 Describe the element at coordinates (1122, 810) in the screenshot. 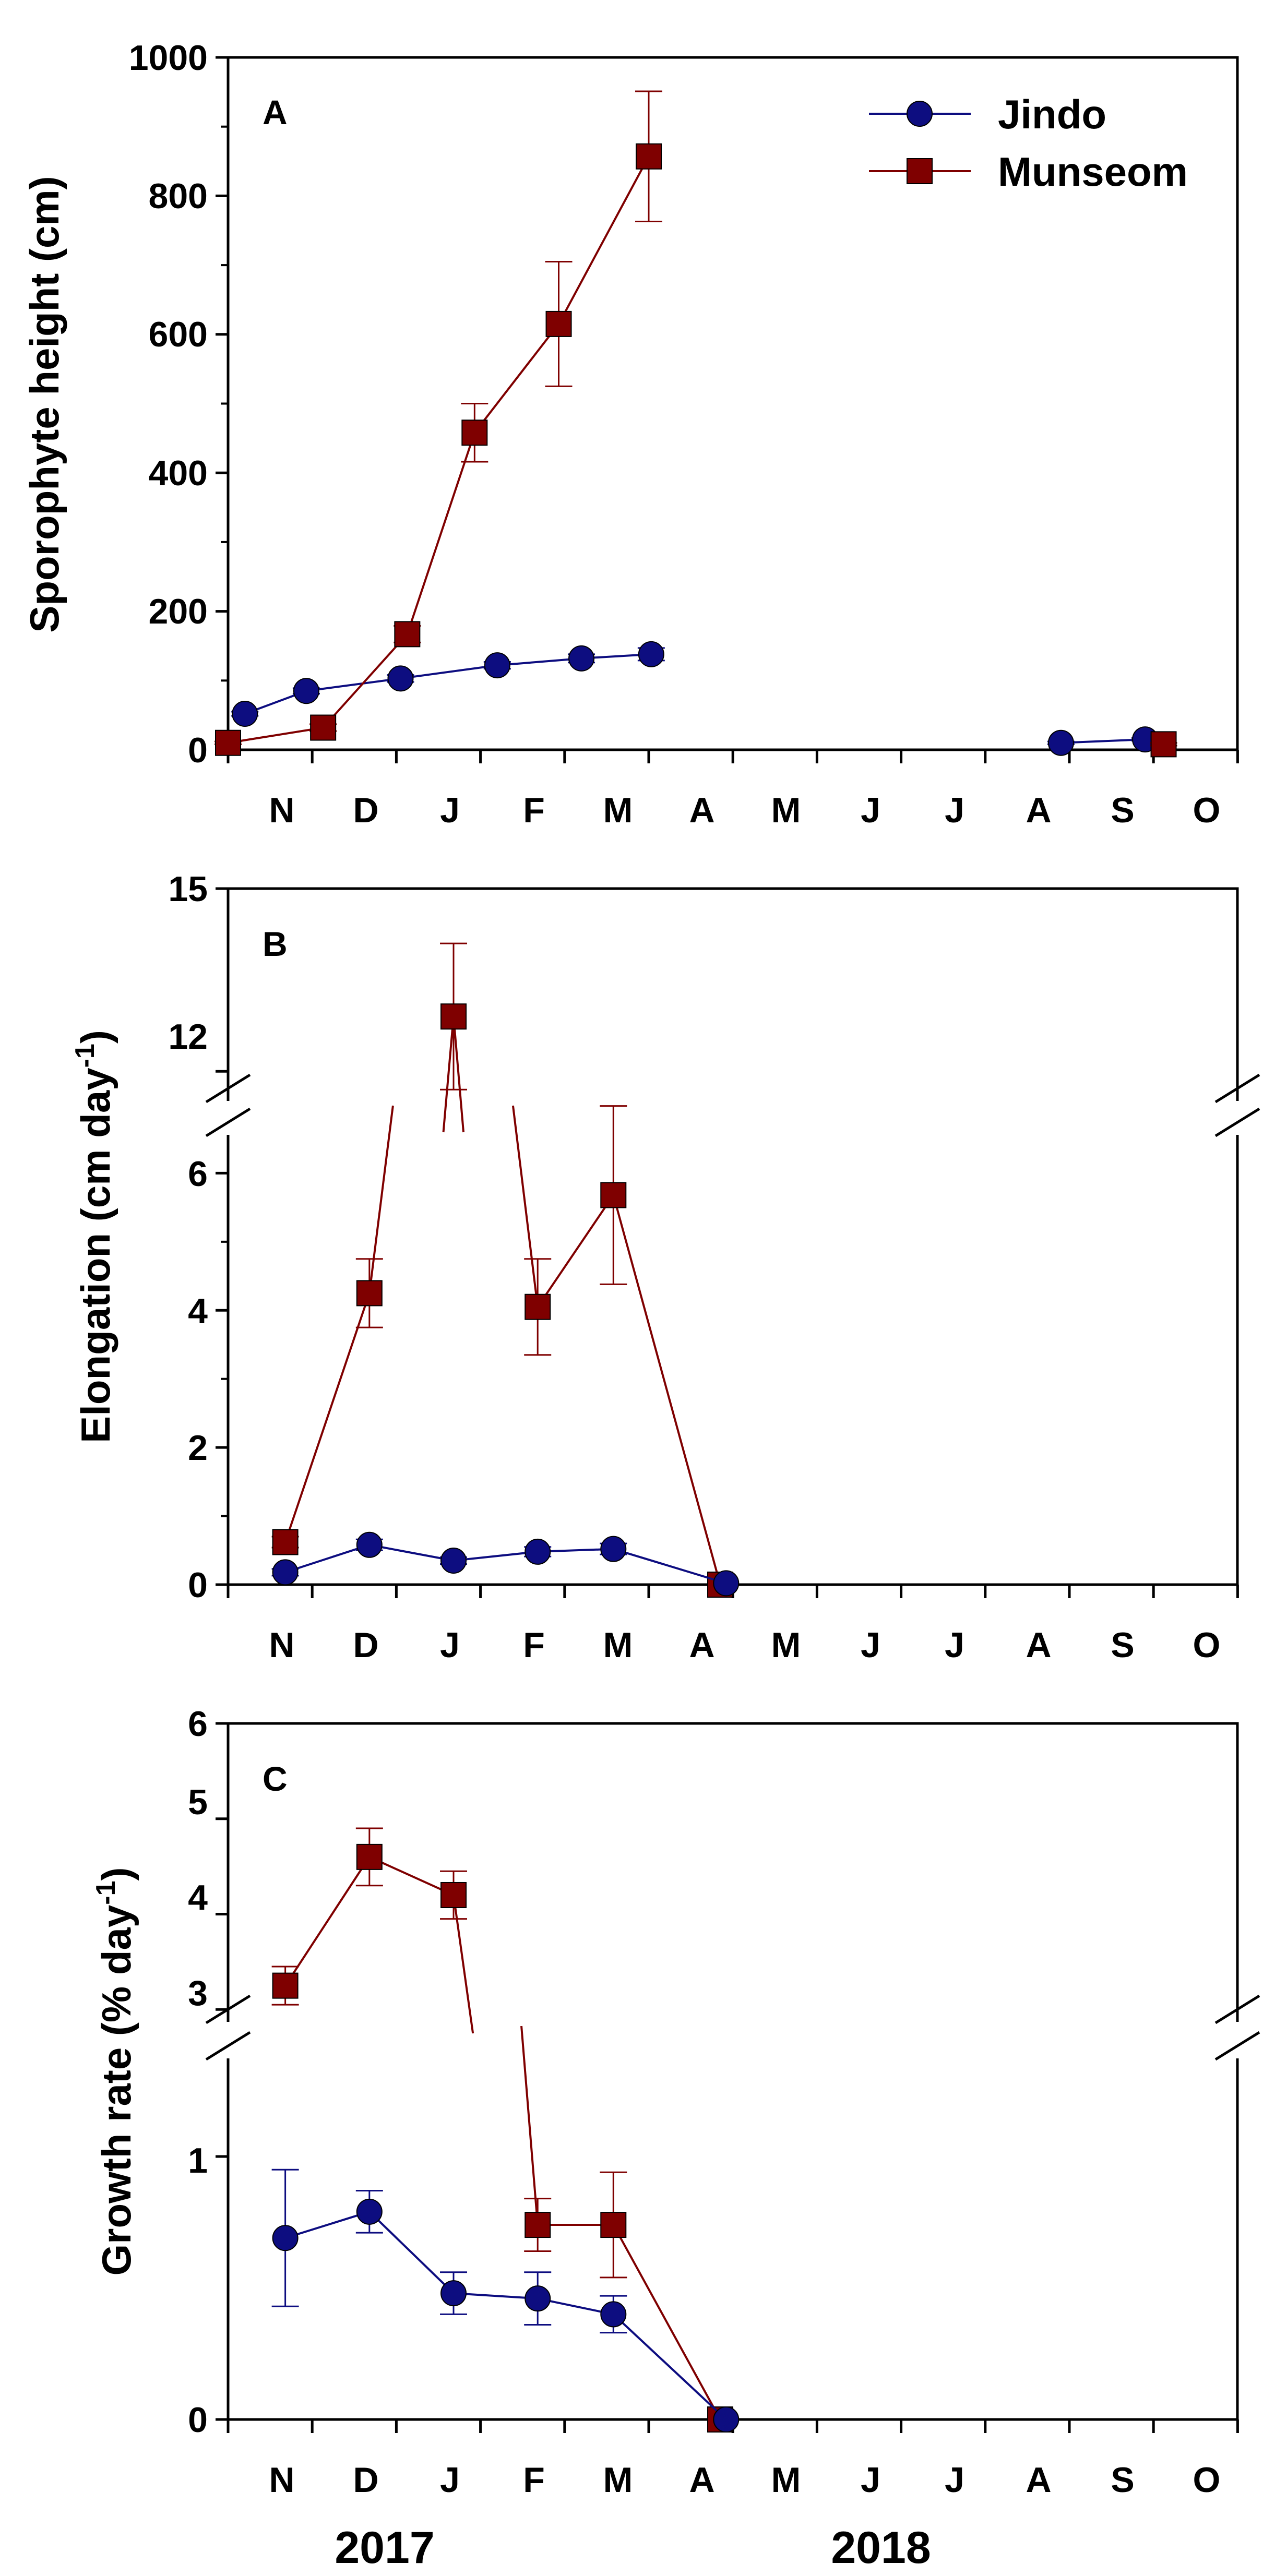

I see `panel-a-month-sep: S` at that location.